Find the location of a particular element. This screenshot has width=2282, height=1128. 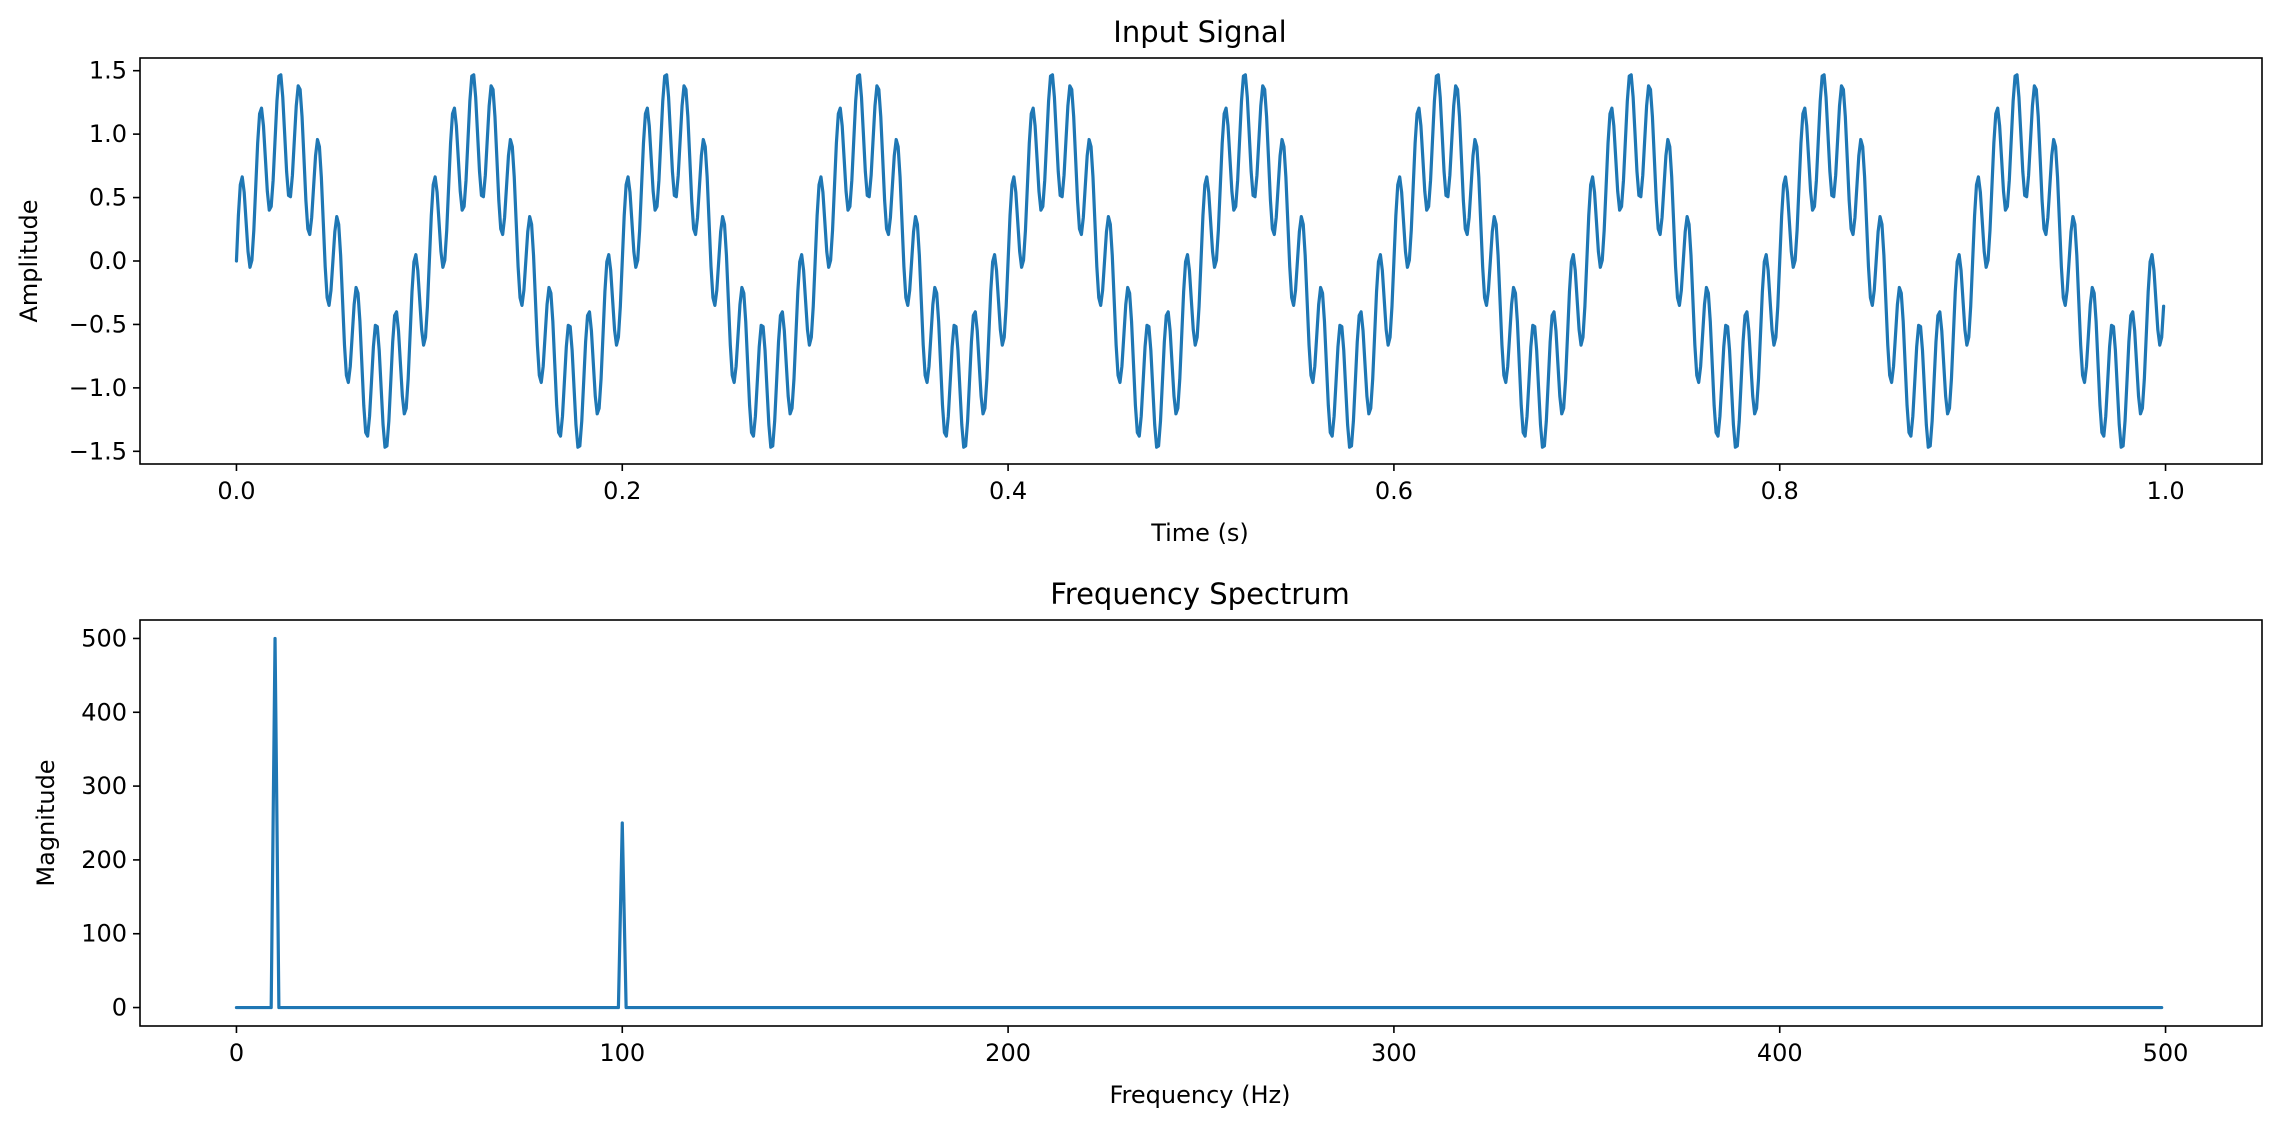

x-axis-ticks: 0 100 200 300 400 500 is located at coordinates (1209, 1046).